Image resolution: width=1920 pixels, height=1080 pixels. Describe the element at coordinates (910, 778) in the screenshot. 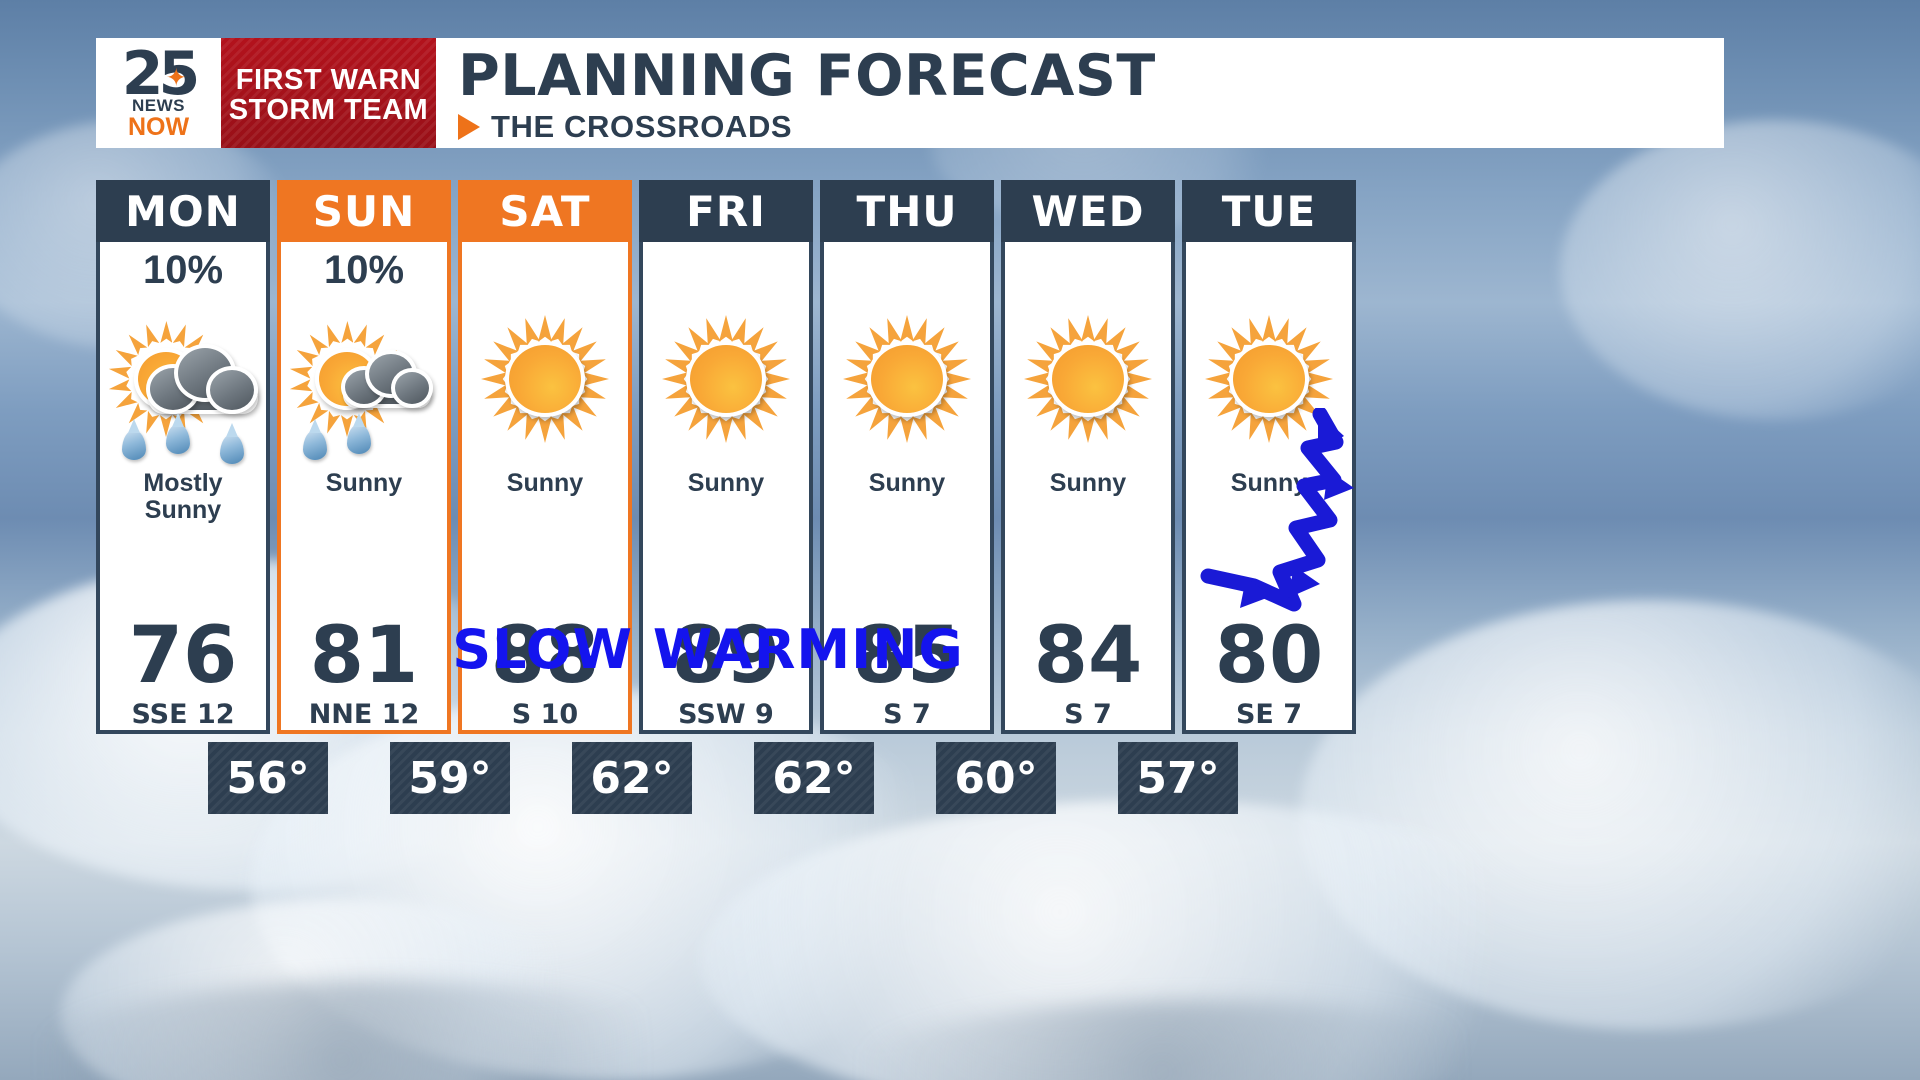

I see `overnight-lows-row: 56° 59° 62° 62° 60° 57°` at that location.